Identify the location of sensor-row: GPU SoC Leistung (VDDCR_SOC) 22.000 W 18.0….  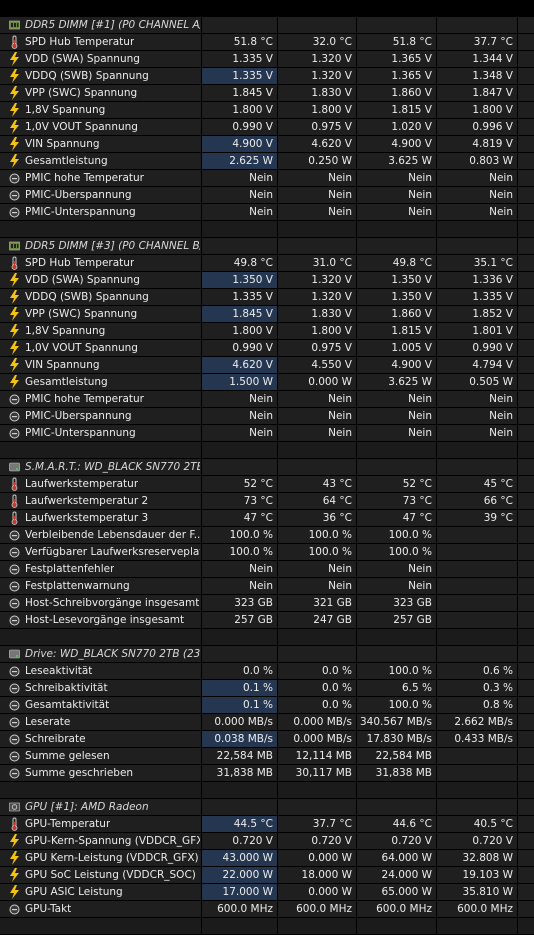
(267, 875).